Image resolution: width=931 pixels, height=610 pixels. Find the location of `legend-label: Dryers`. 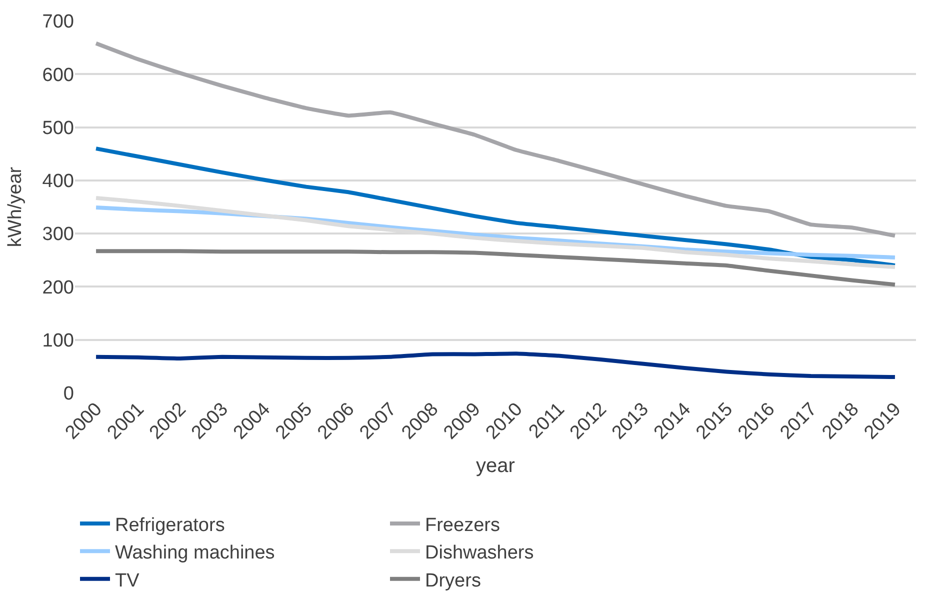

legend-label: Dryers is located at coordinates (453, 581).